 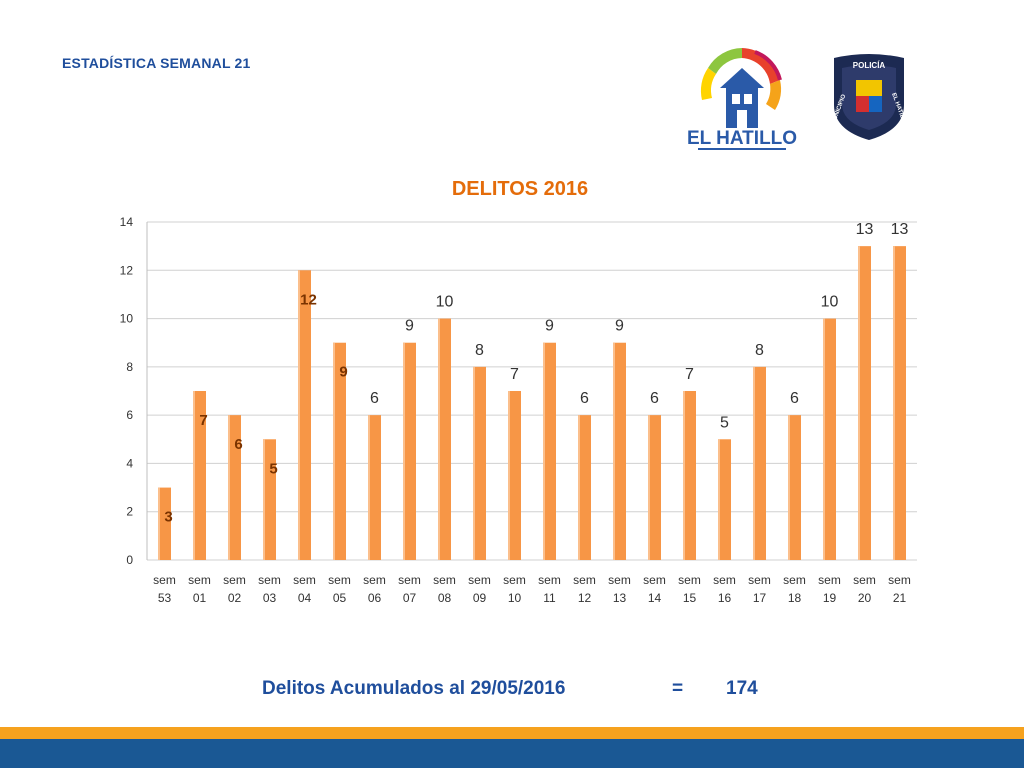 What do you see at coordinates (759, 589) in the screenshot?
I see `x-tick-label: sem 17` at bounding box center [759, 589].